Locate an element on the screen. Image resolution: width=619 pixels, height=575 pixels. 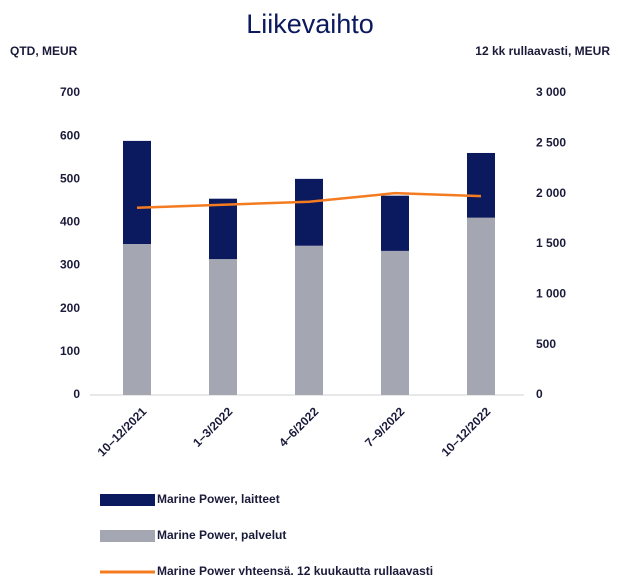
y-tick-label: 100 is located at coordinates (70, 351).